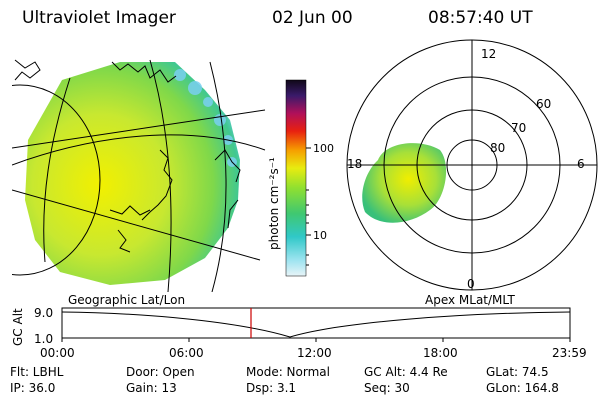 The image size is (600, 400). What do you see at coordinates (57, 353) in the screenshot?
I see `time-tick-0000: 00:00` at bounding box center [57, 353].